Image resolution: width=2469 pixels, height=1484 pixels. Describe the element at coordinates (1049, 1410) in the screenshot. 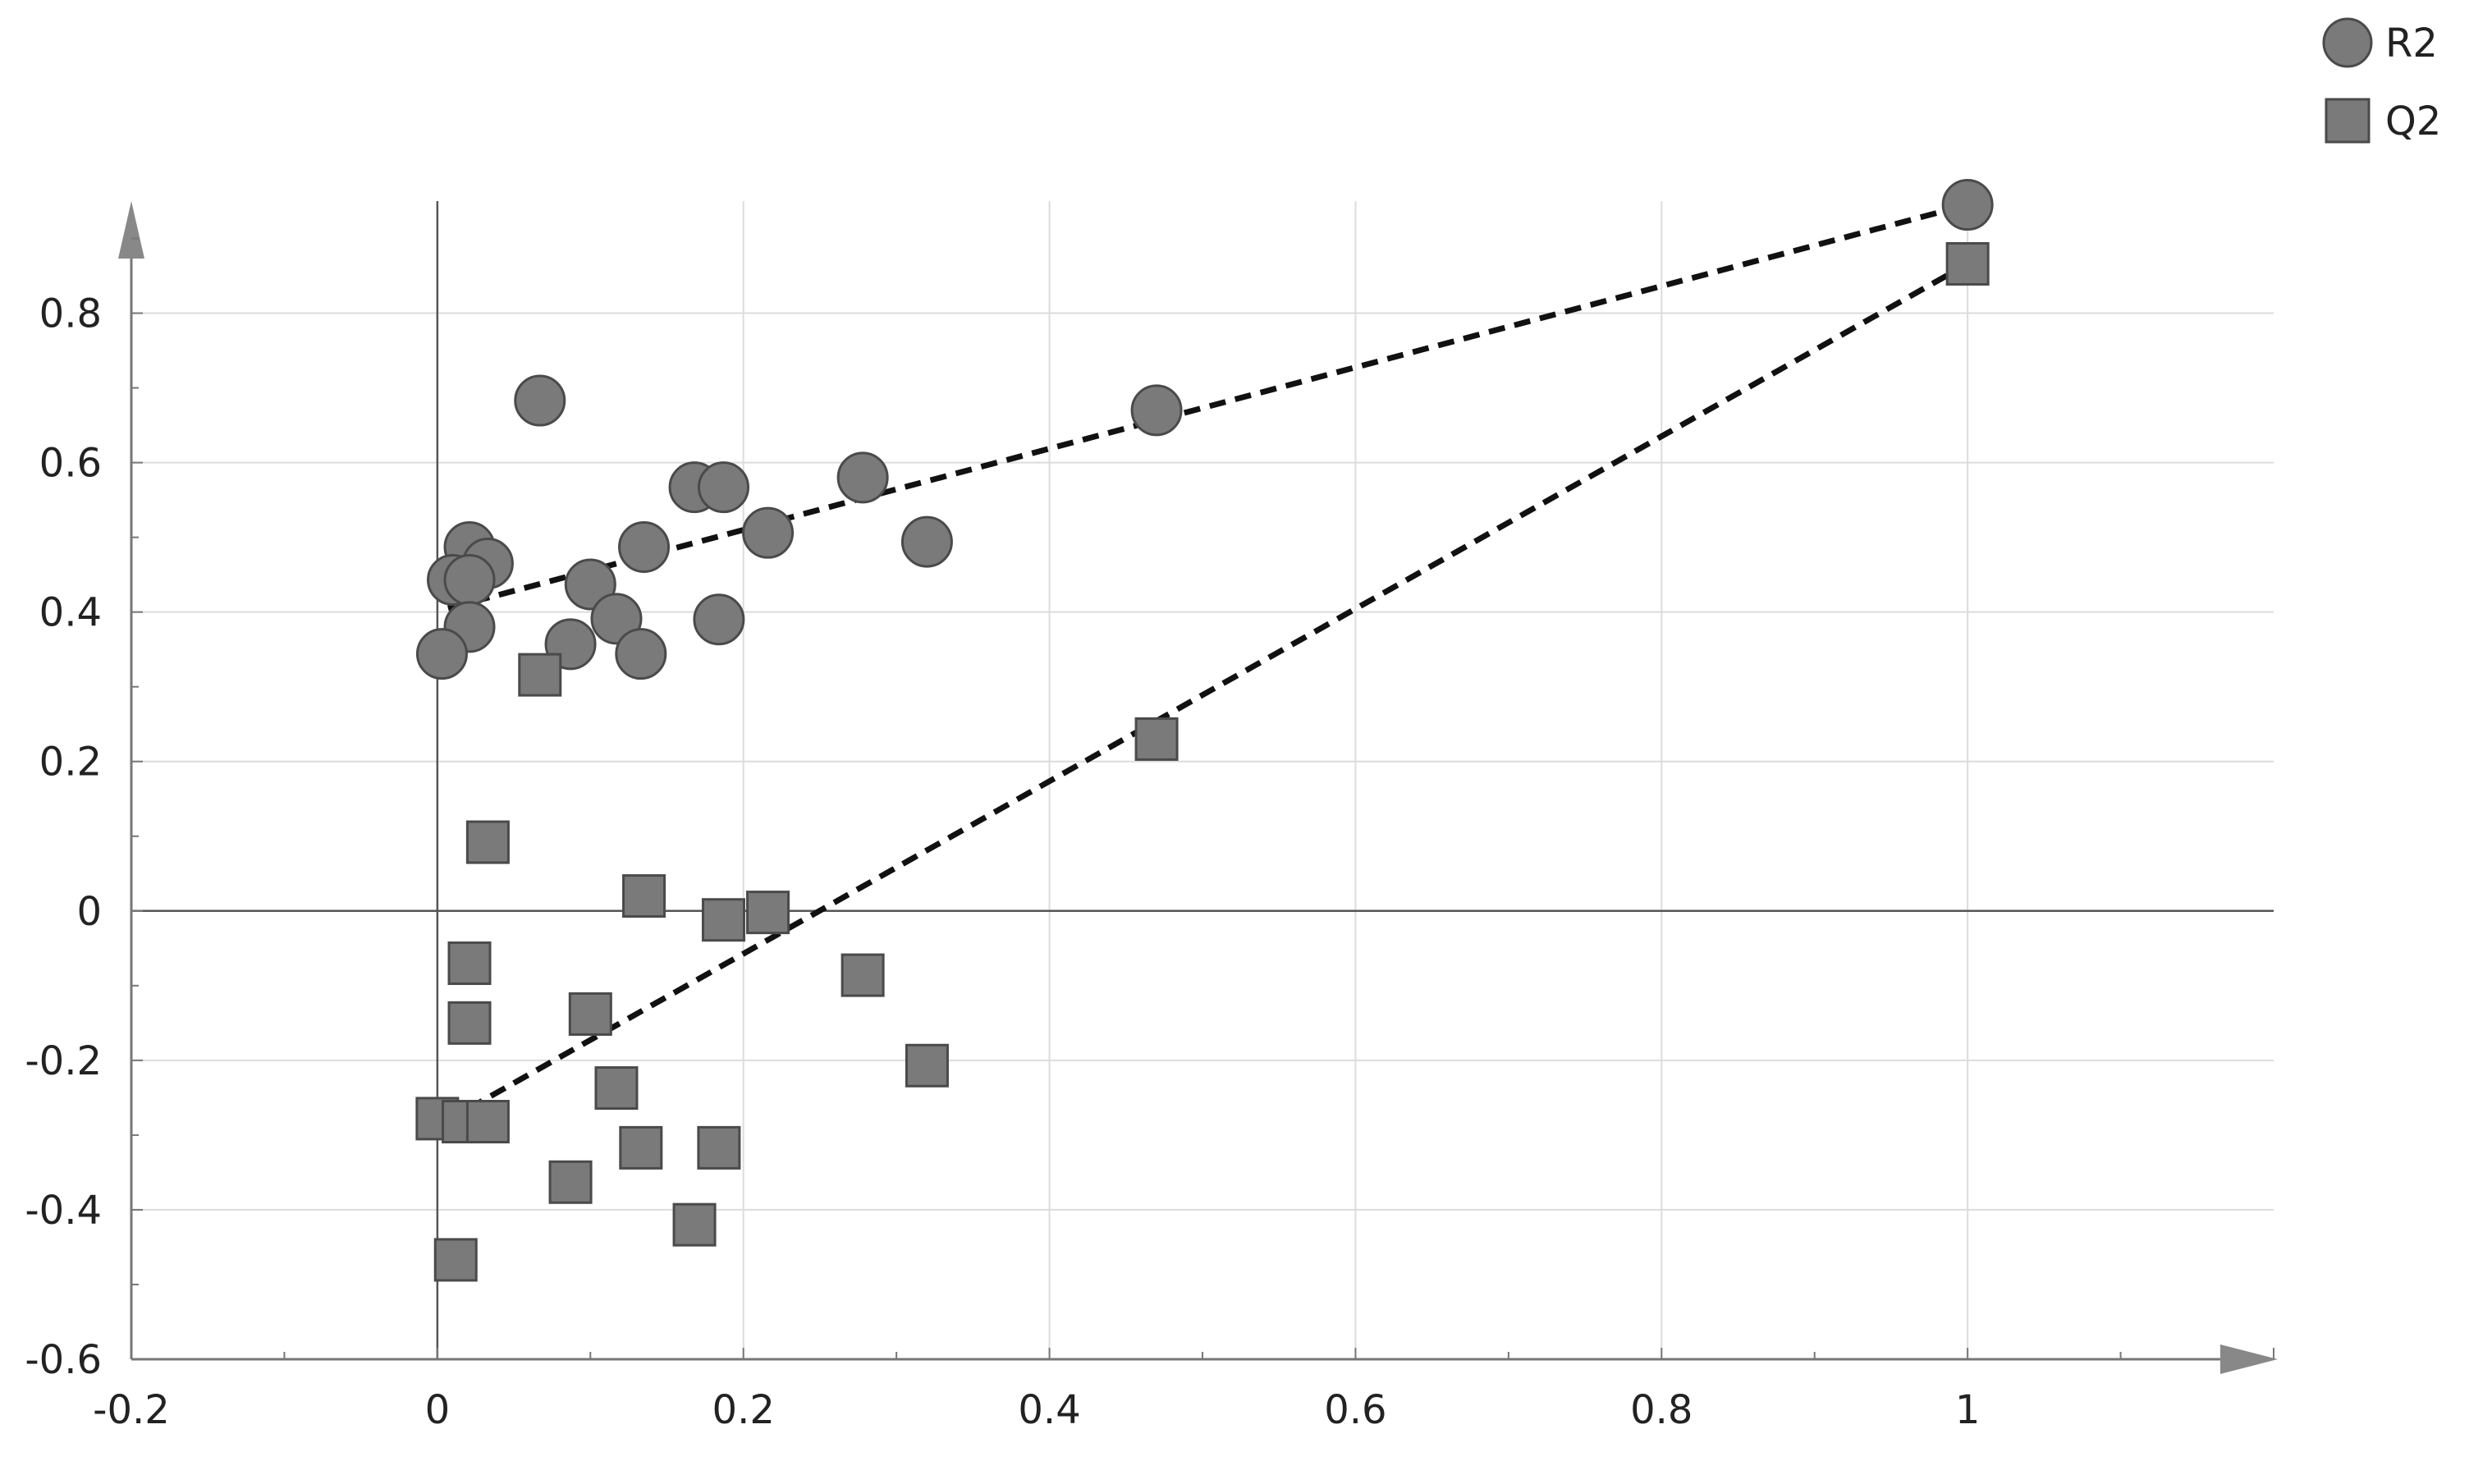

I see `x-tick-label: 0.4` at that location.